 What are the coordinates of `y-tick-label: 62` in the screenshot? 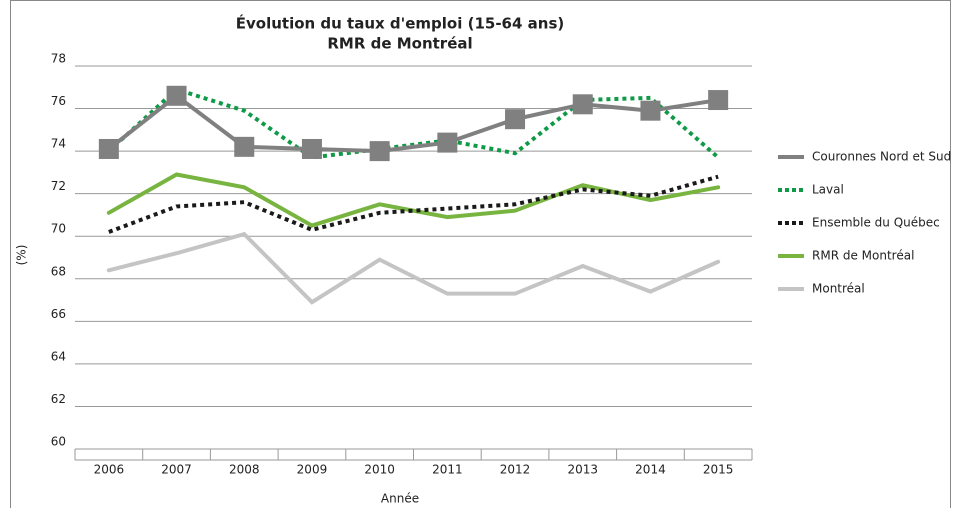 It's located at (58, 399).